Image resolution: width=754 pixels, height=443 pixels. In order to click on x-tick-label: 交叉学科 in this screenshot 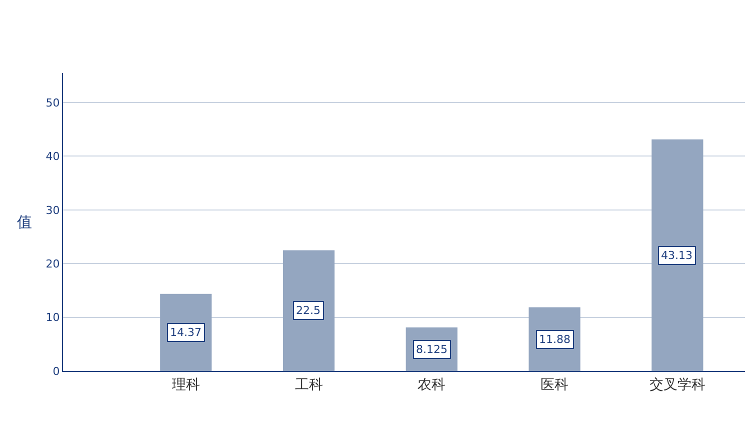, I will do `click(677, 384)`.